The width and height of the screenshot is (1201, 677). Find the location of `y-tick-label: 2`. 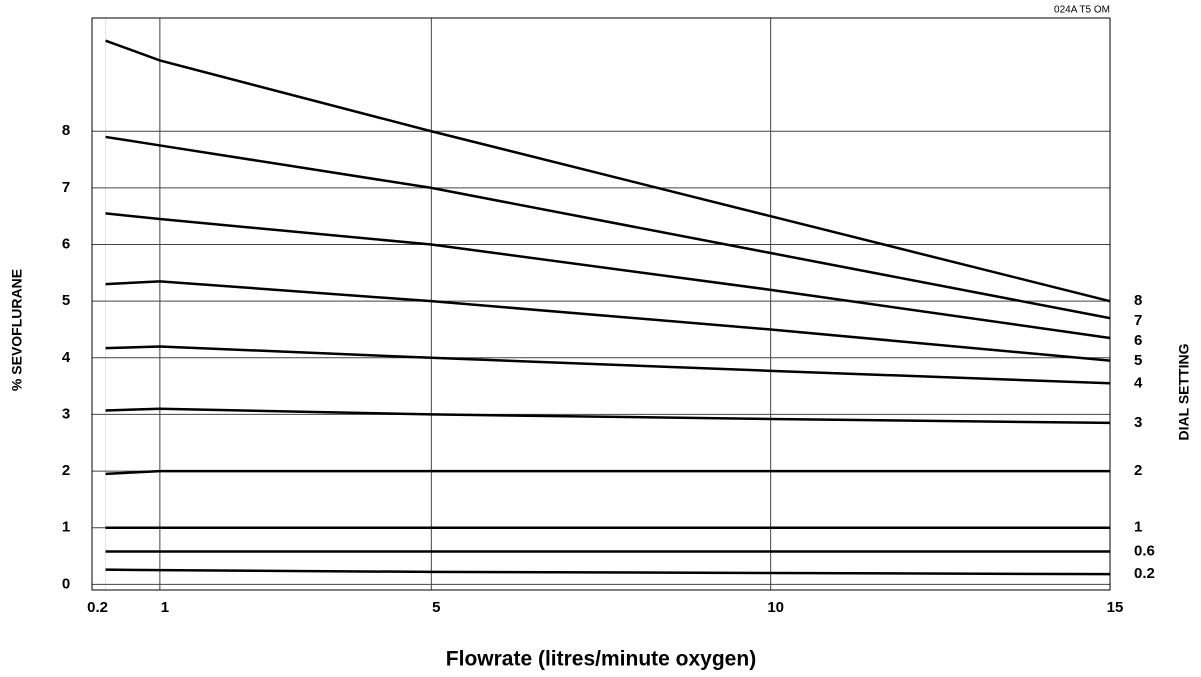

y-tick-label: 2 is located at coordinates (66, 470).